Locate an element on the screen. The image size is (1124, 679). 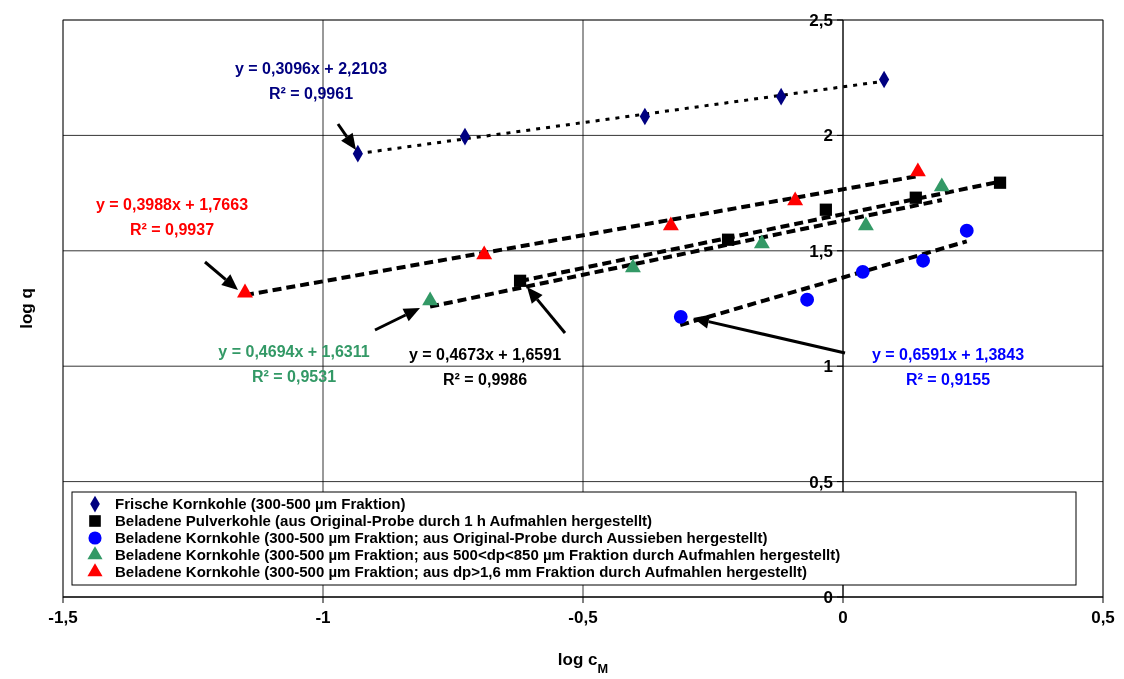
annotation: y = 0,3988x + 1,7663 R² = 0,9937 is located at coordinates (172, 217).